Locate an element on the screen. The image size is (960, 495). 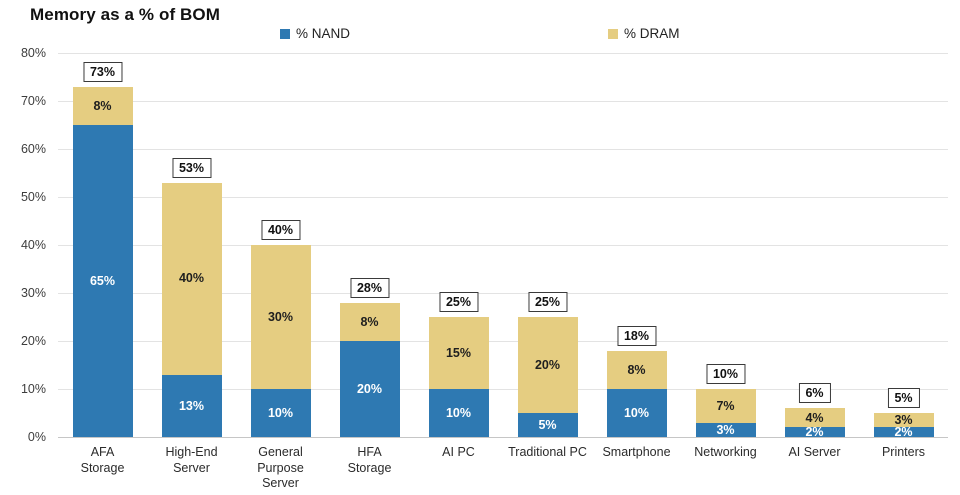
category-label: HFA Storage is located at coordinates (369, 460).